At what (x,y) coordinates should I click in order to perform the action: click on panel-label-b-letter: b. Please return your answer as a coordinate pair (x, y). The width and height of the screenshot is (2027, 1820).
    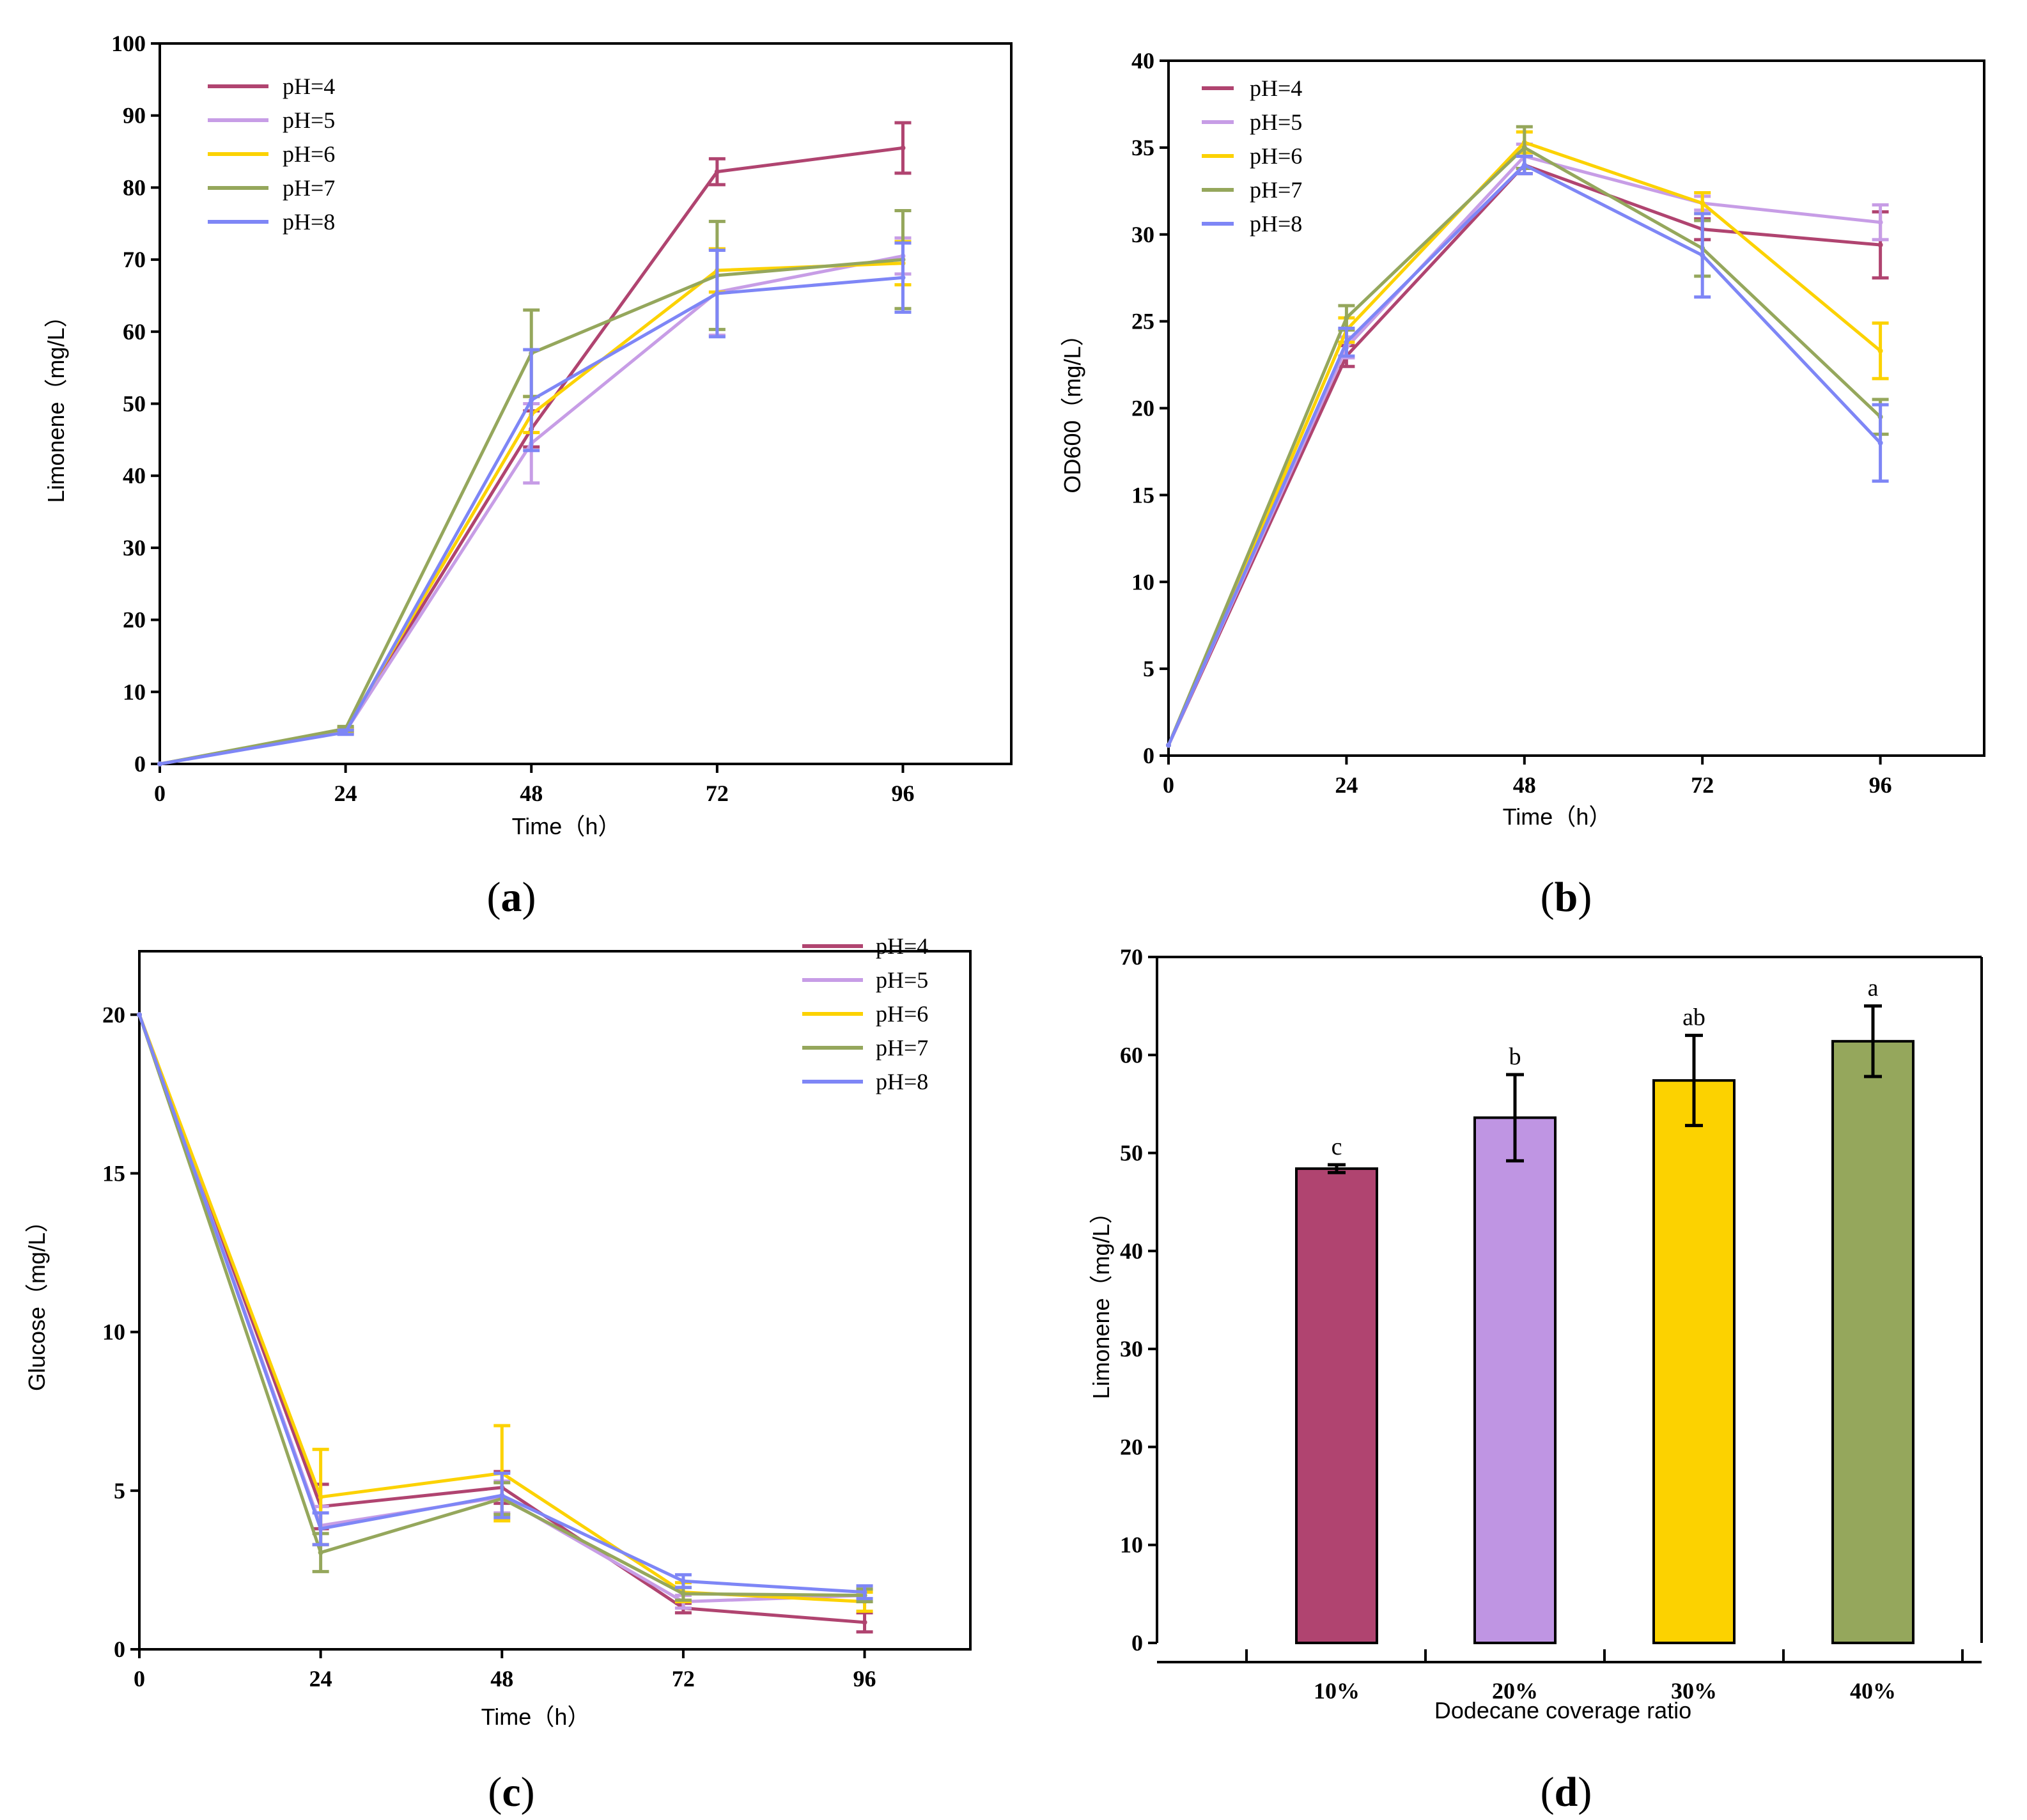
    Looking at the image, I should click on (1566, 897).